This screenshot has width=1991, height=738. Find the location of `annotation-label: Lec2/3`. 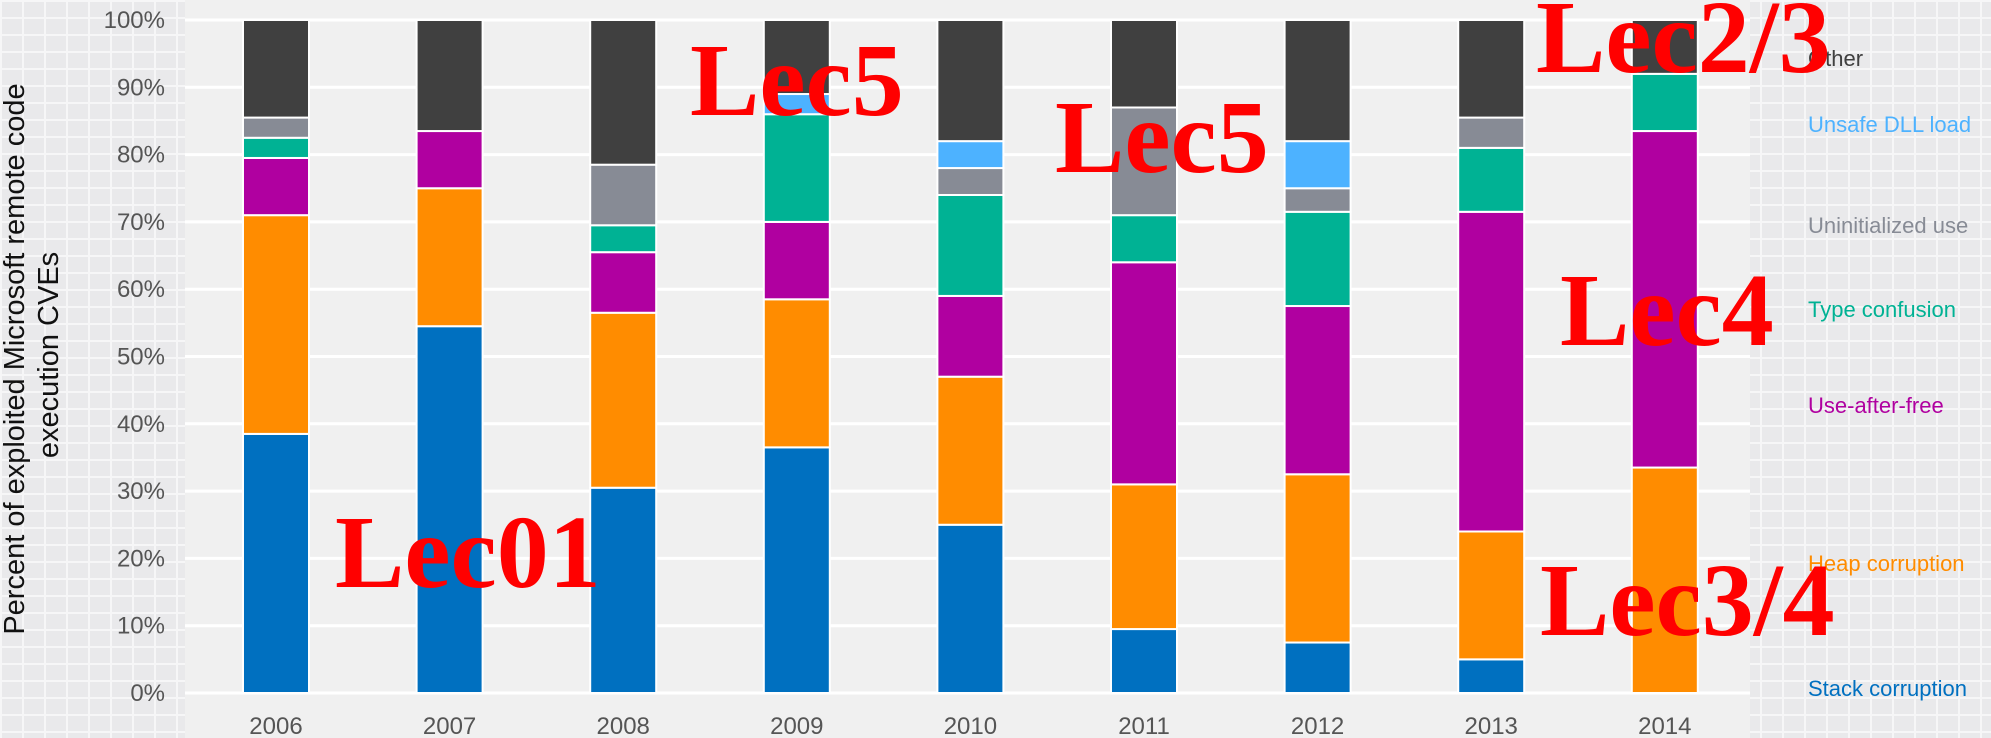

annotation-label: Lec2/3 is located at coordinates (1683, 47).